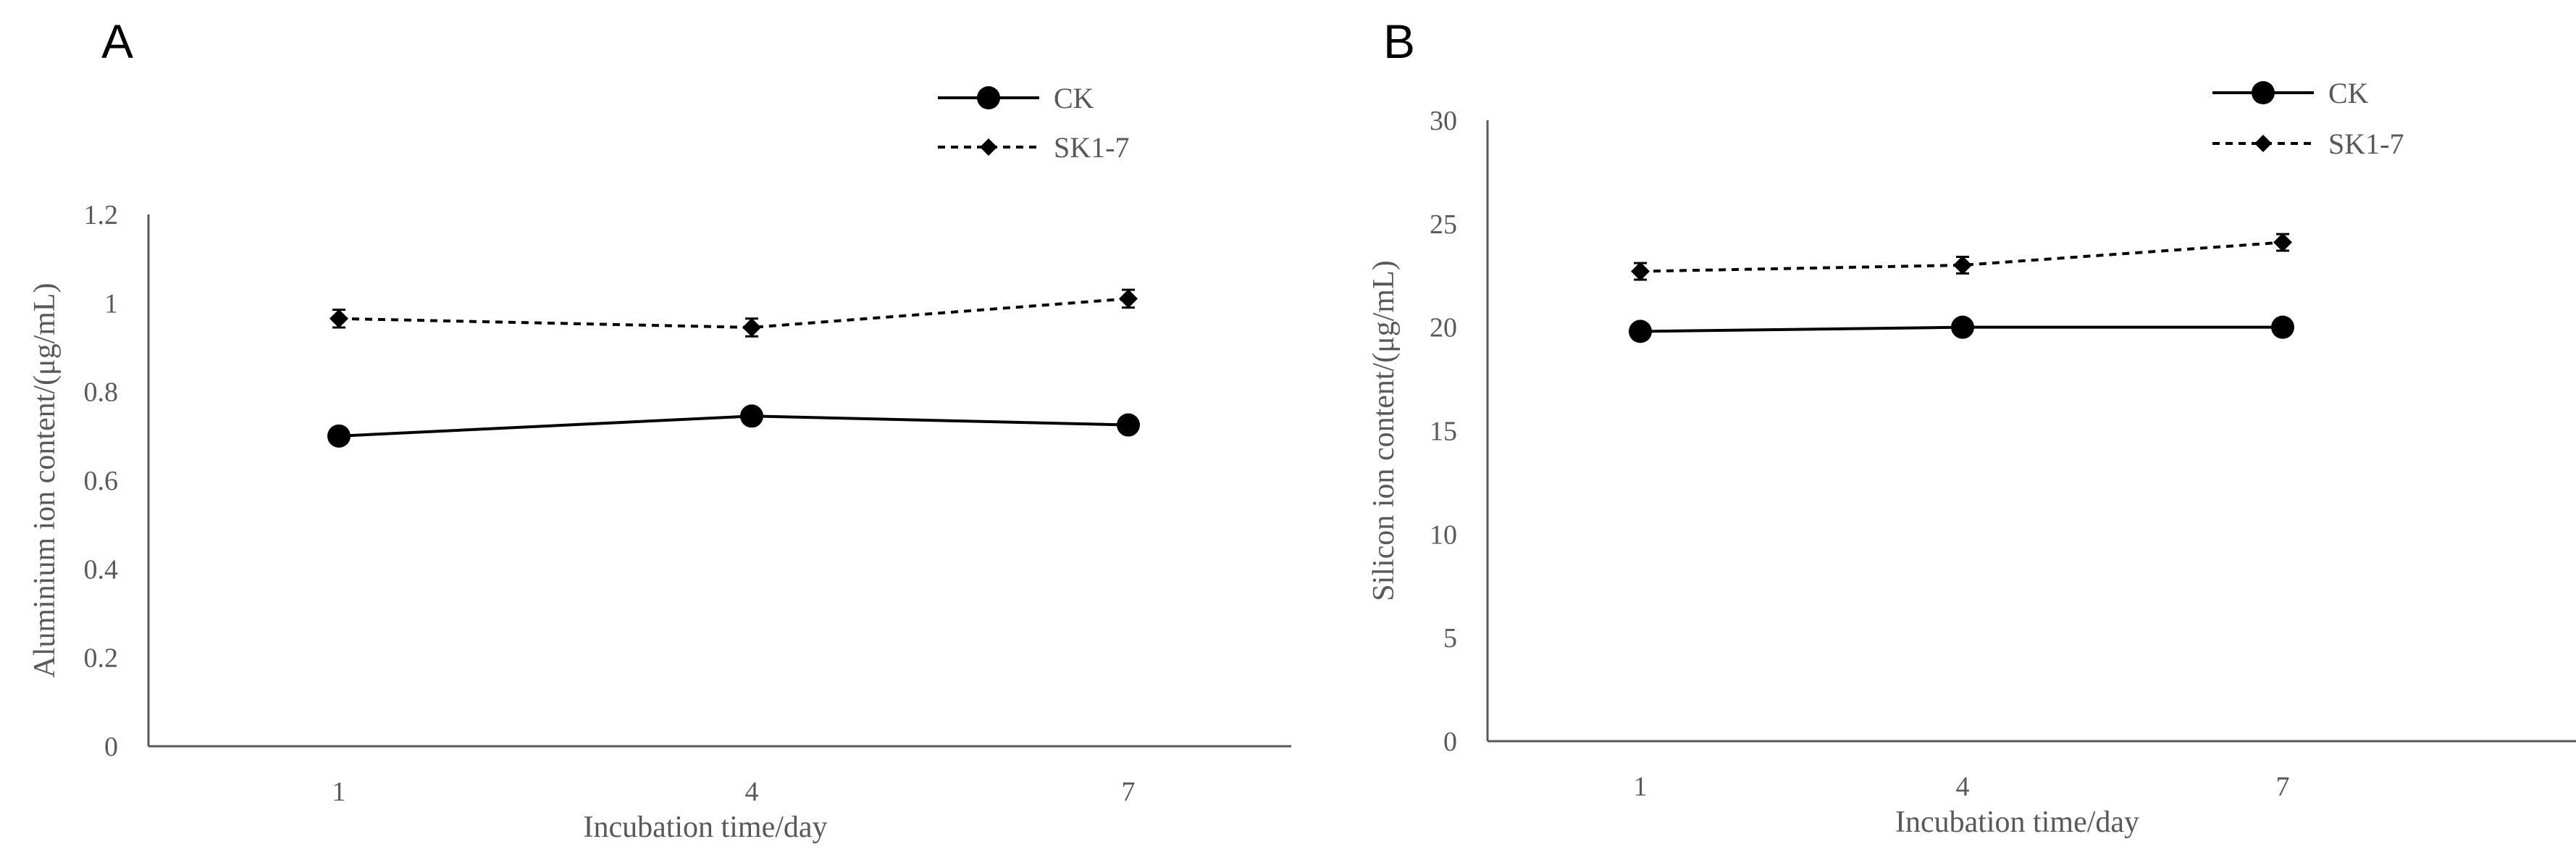 The image size is (2576, 860). Describe the element at coordinates (101, 215) in the screenshot. I see `y-tick-label: 1.2` at that location.